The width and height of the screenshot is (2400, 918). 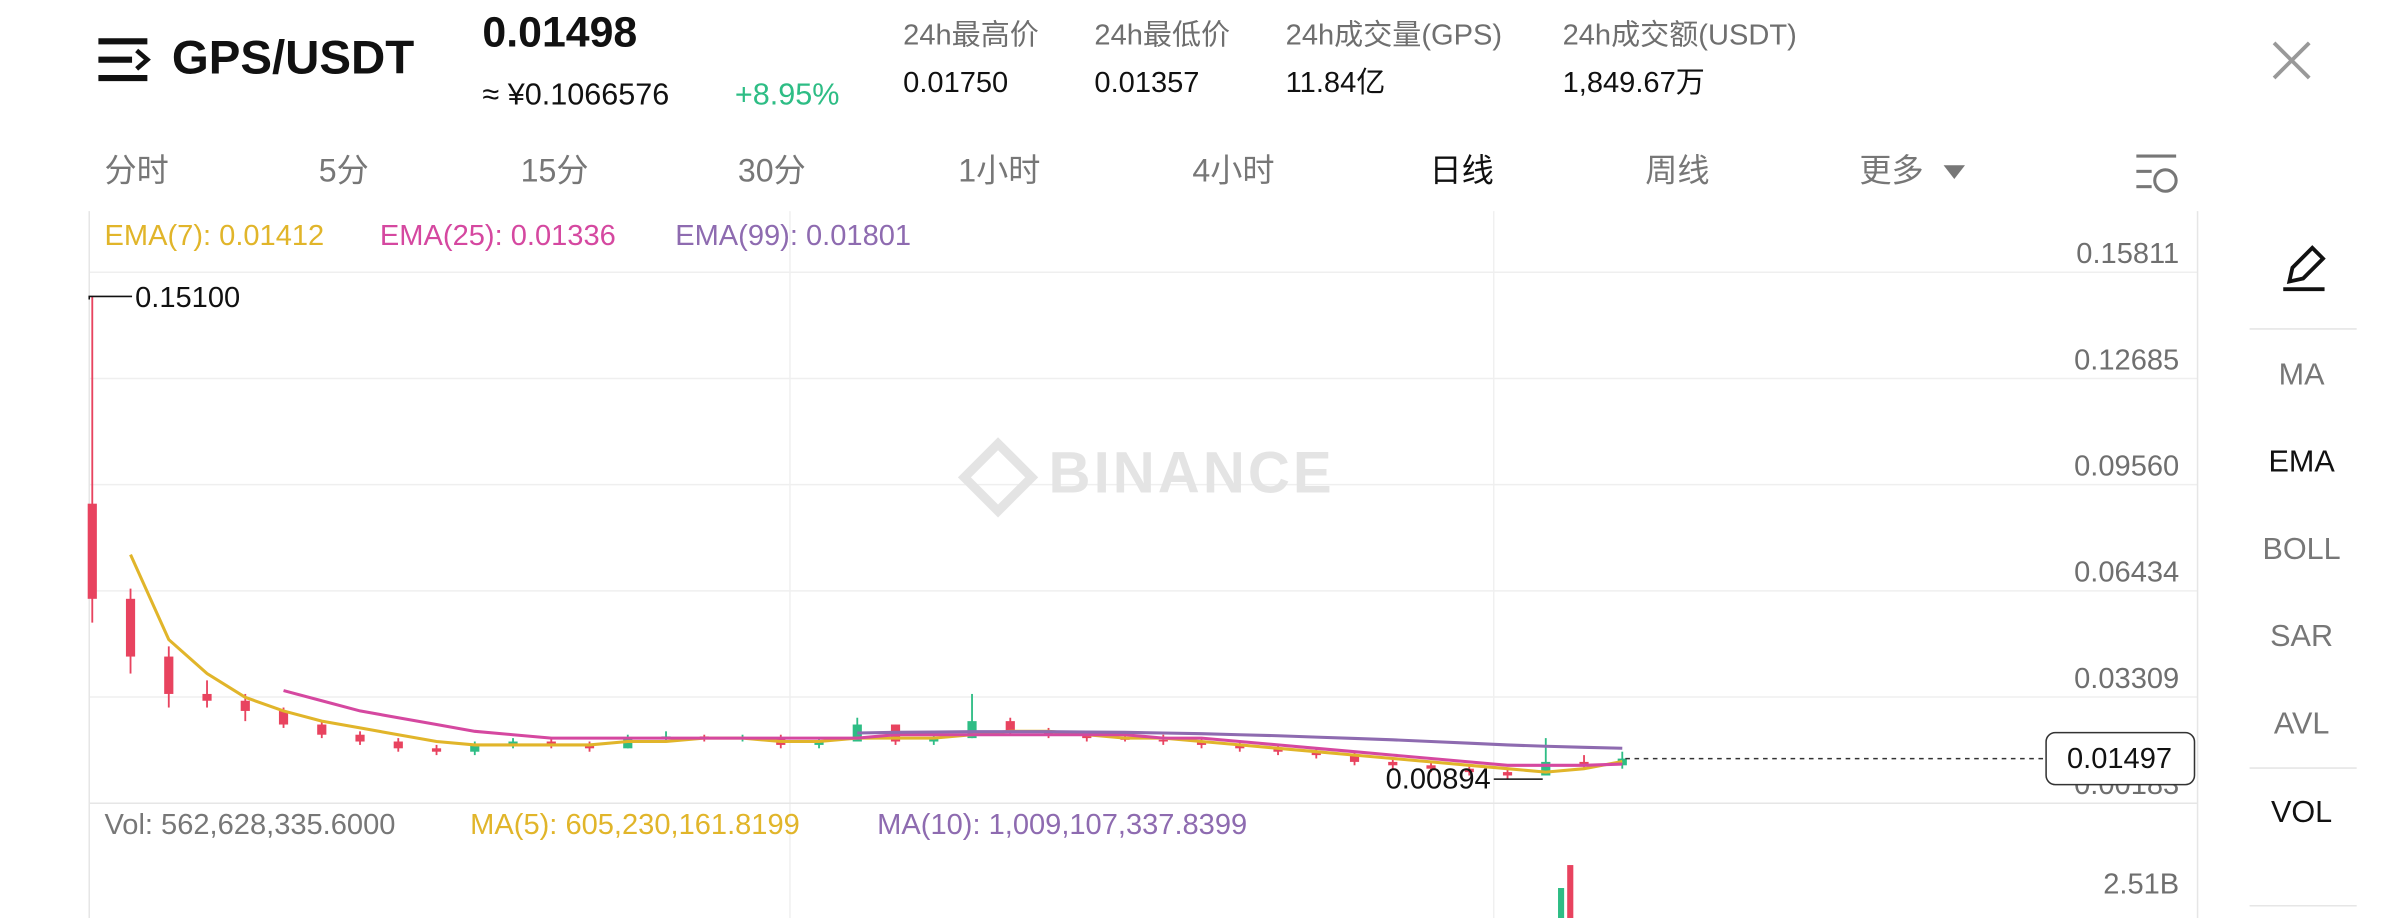 What do you see at coordinates (1146, 83) in the screenshot?
I see `stat-value: 0.01357` at bounding box center [1146, 83].